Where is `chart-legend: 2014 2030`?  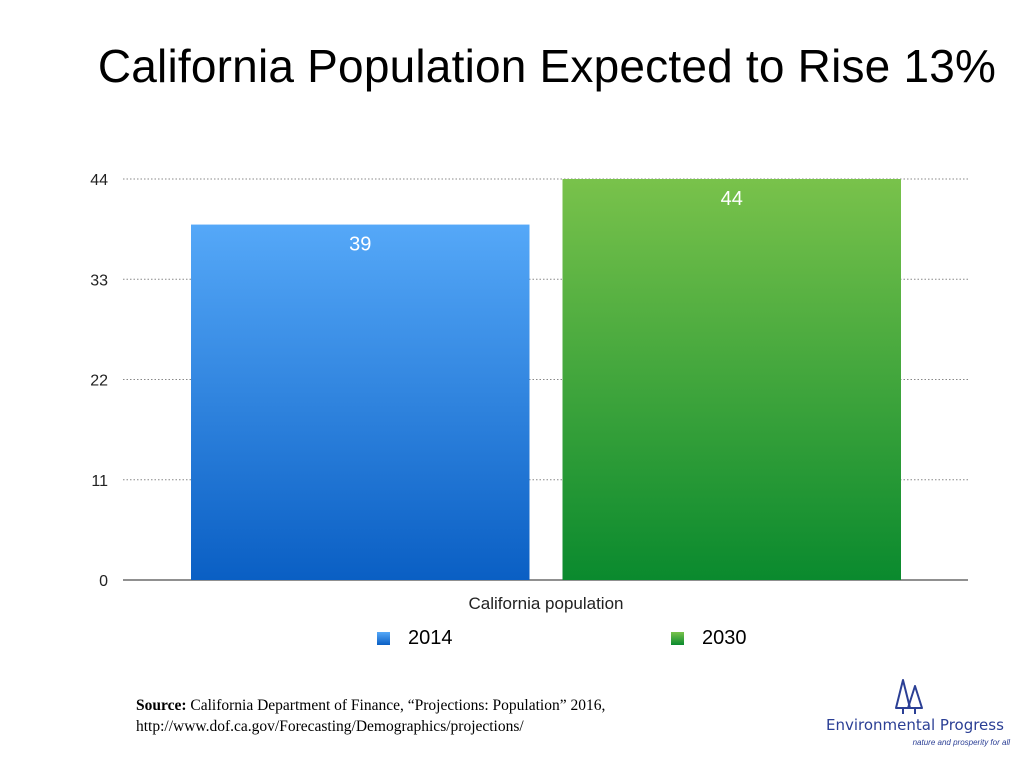 chart-legend: 2014 2030 is located at coordinates (512, 640).